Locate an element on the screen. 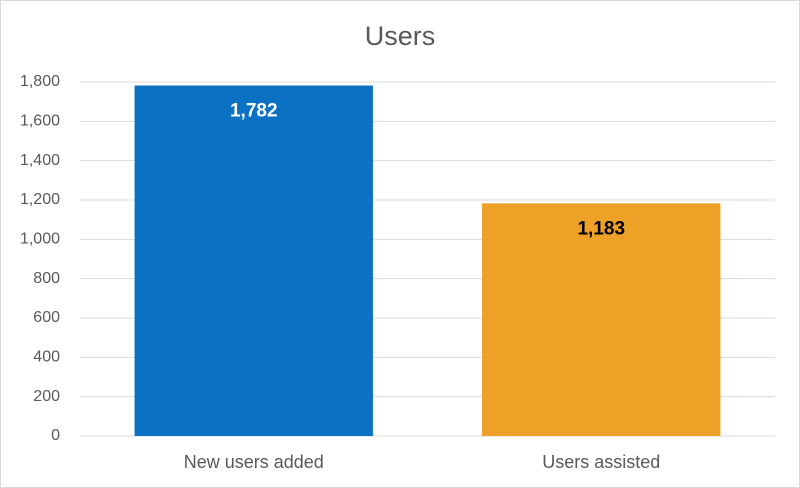 The image size is (800, 488). y-tick-label: 600 is located at coordinates (46, 317).